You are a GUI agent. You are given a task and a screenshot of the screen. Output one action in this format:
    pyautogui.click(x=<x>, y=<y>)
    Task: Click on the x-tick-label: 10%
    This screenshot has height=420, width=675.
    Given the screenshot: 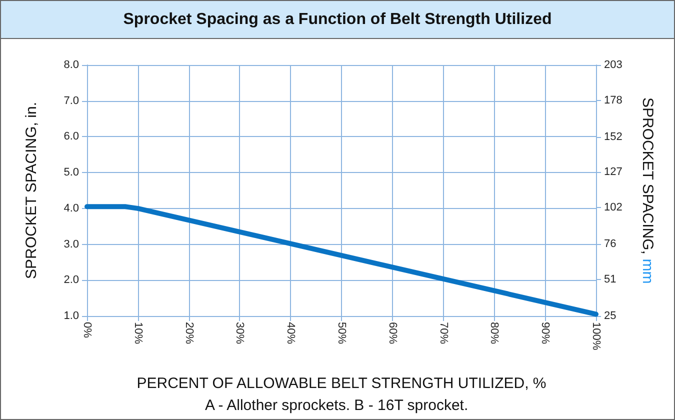 What is the action you would take?
    pyautogui.click(x=138, y=333)
    